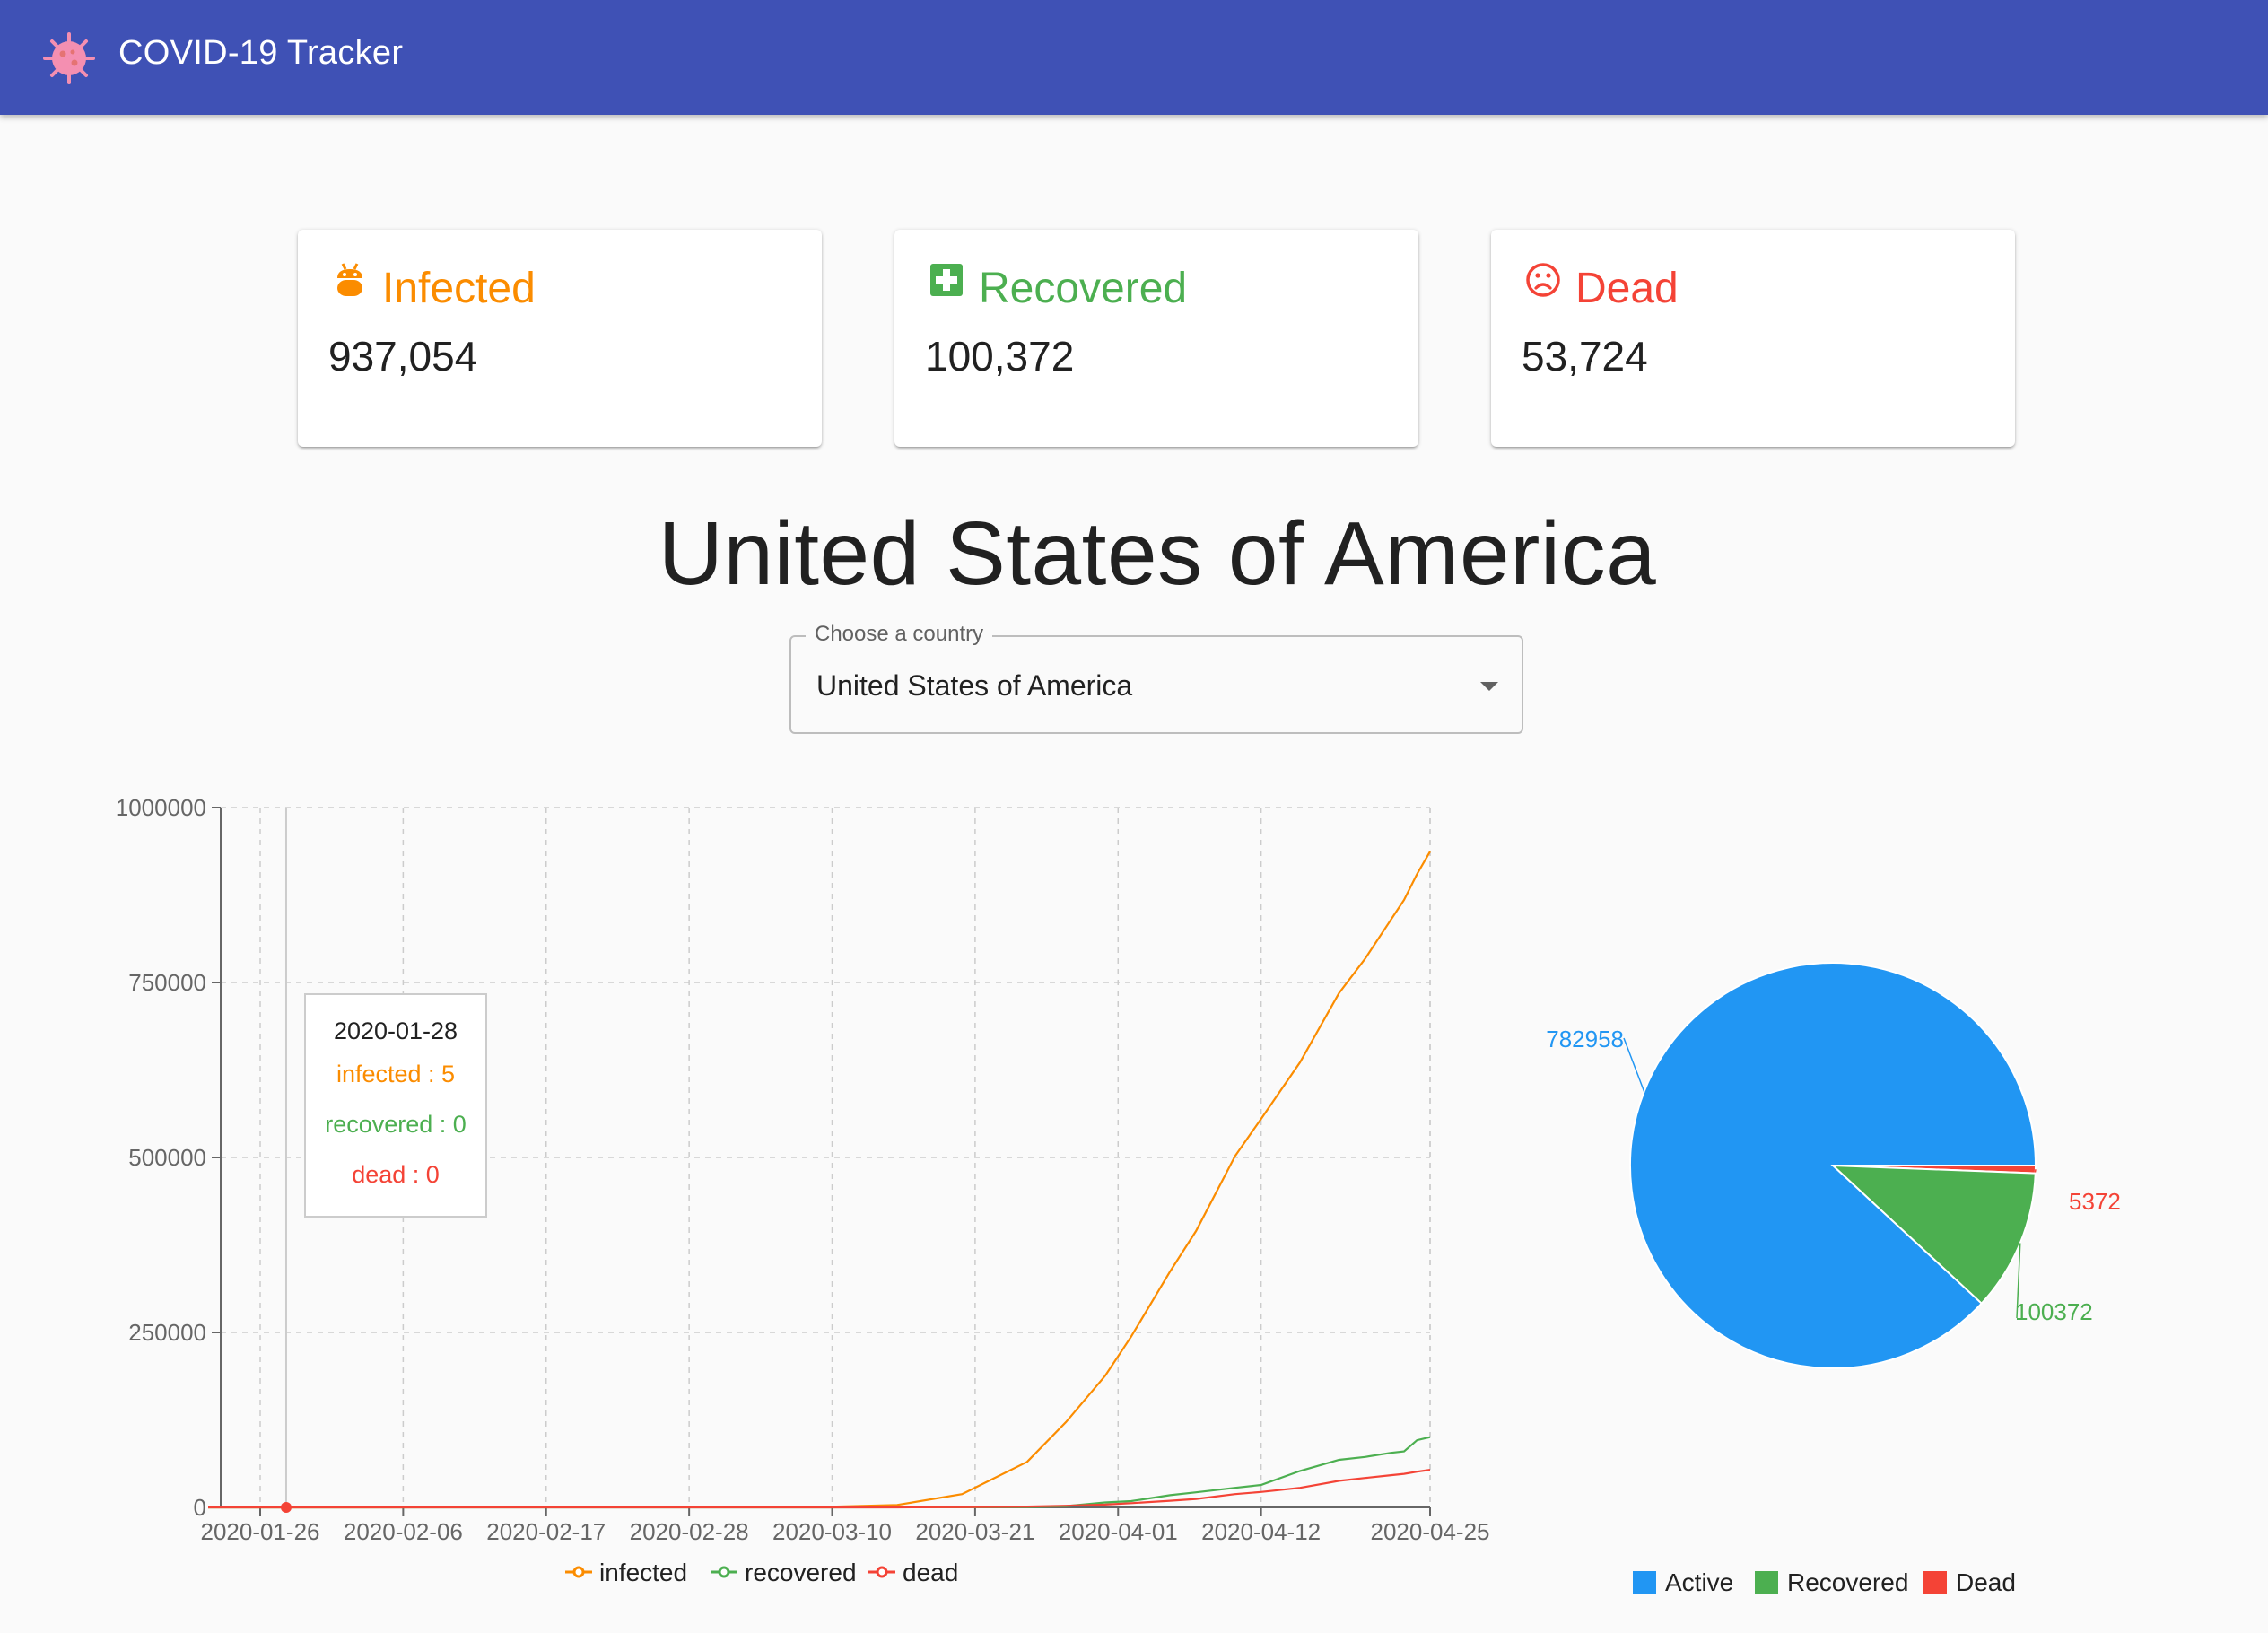 The height and width of the screenshot is (1633, 2268). I want to click on recovered-title: Recovered, so click(1083, 288).